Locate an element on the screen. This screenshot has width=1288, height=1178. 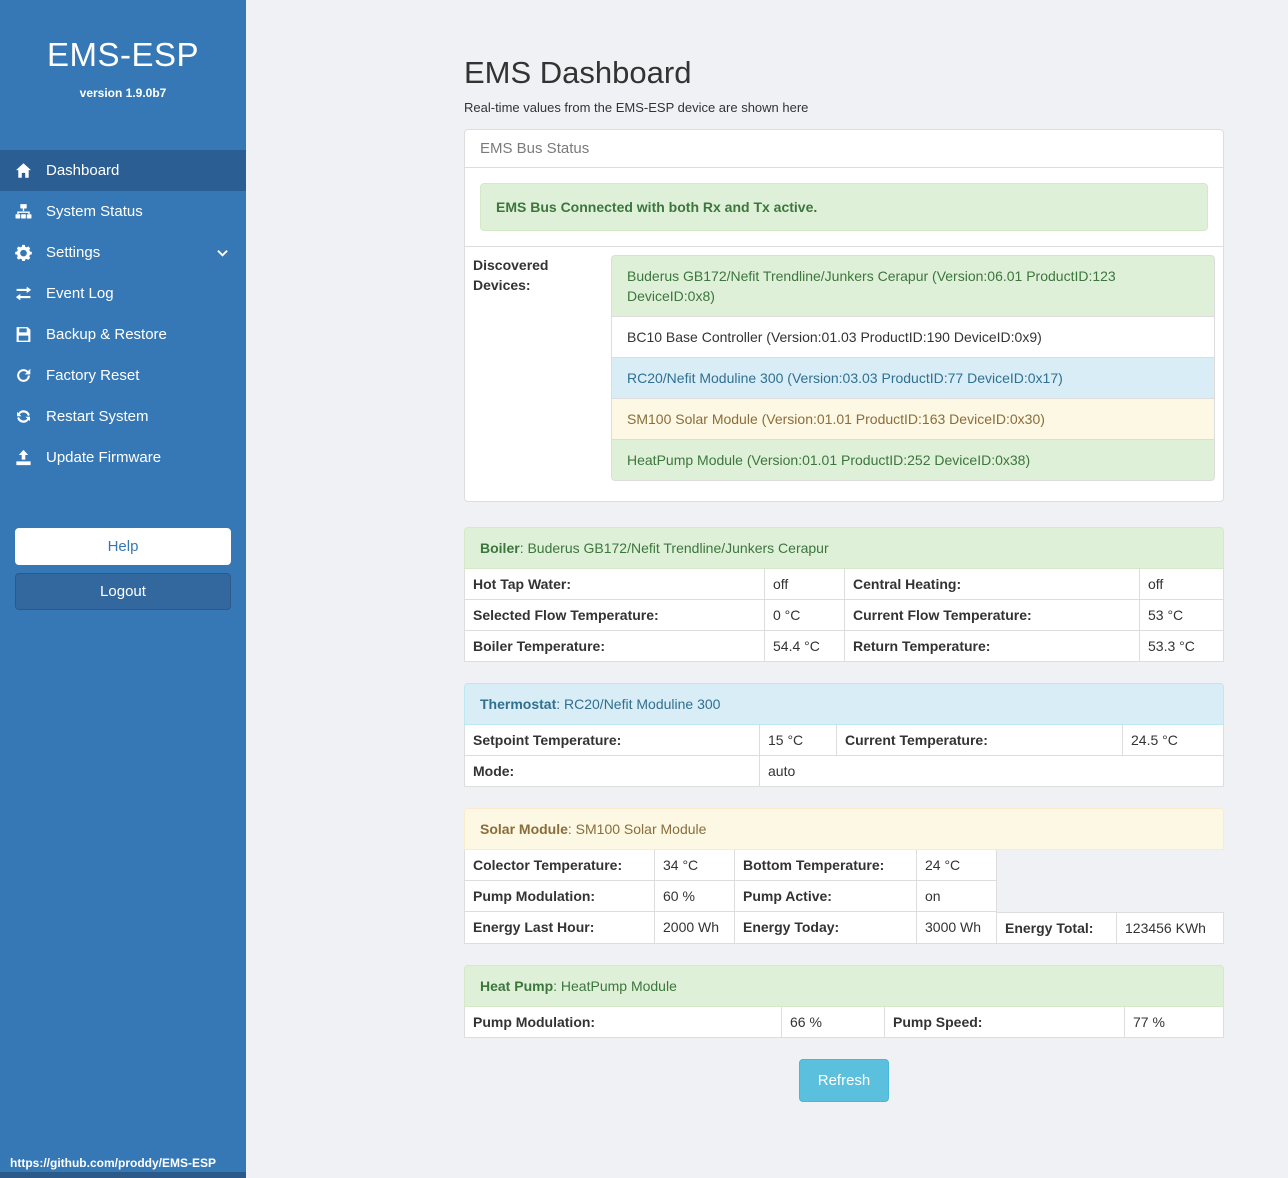
field-value: auto is located at coordinates (992, 771).